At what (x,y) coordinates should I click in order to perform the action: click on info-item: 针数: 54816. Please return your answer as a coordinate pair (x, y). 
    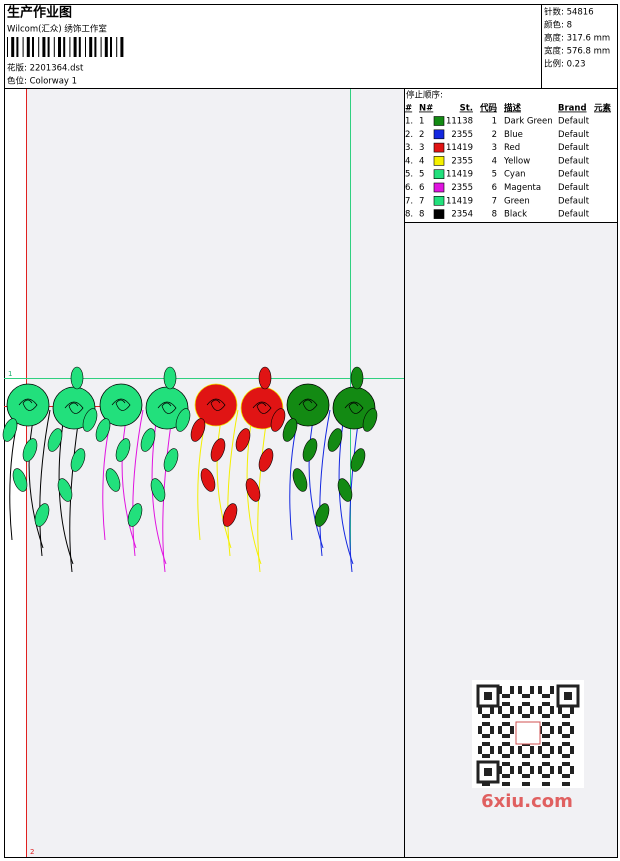
    Looking at the image, I should click on (569, 12).